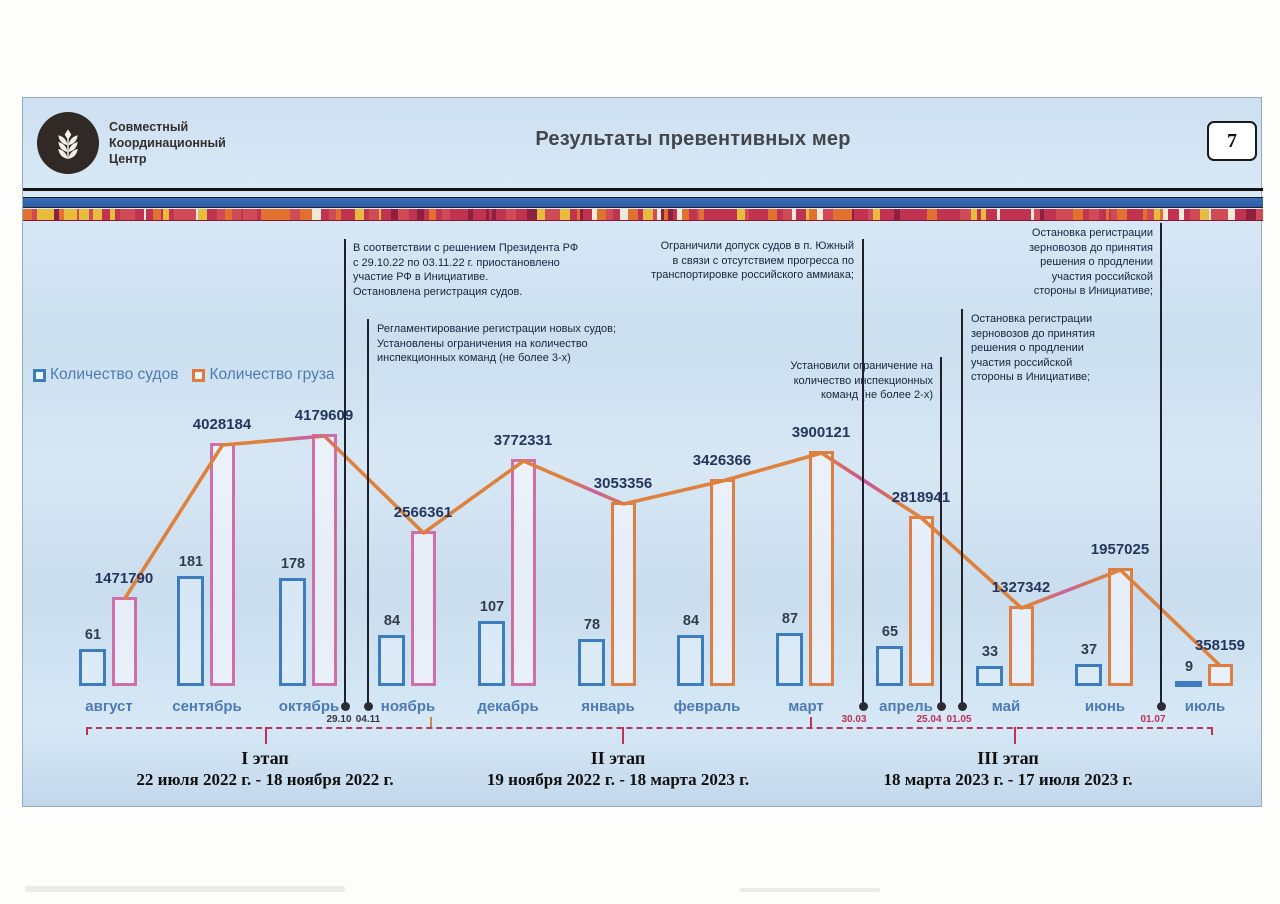  What do you see at coordinates (959, 719) in the screenshot?
I see `annotation-date-label: 01.05` at bounding box center [959, 719].